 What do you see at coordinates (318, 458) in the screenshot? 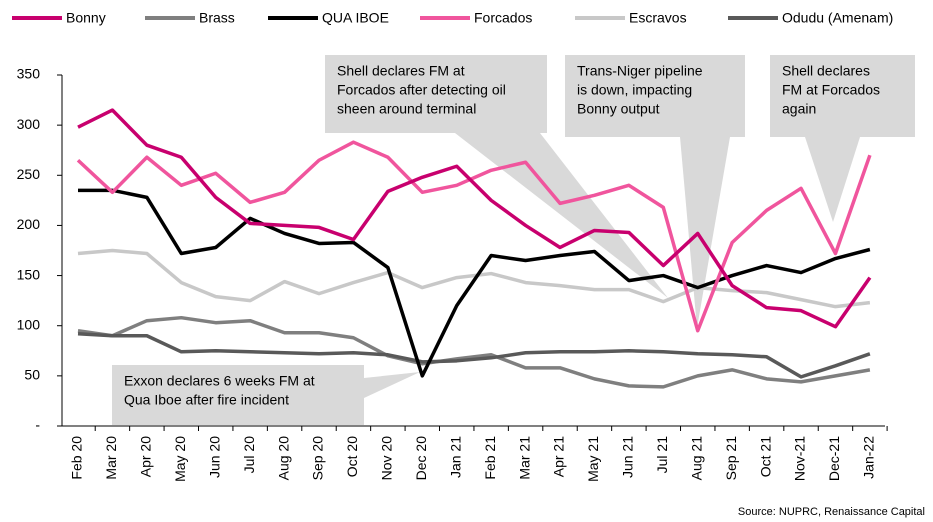
I see `x-tick-label: Sep 20` at bounding box center [318, 458].